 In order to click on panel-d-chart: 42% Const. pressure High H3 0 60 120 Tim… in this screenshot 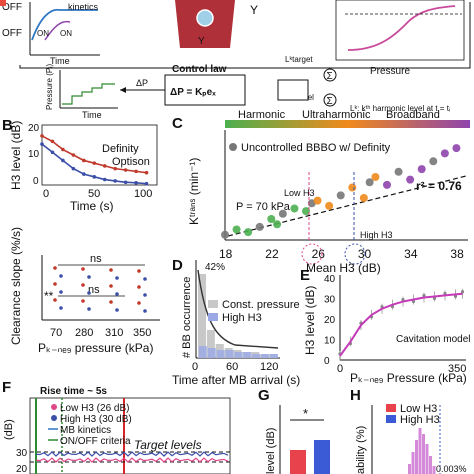, I will do `click(236, 323)`.